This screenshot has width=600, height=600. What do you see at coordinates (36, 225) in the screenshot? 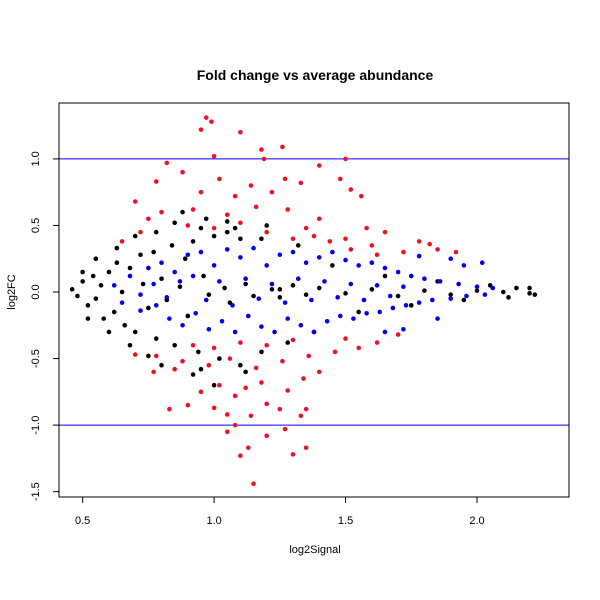
I see `y-tick-label: 0.5` at bounding box center [36, 225].